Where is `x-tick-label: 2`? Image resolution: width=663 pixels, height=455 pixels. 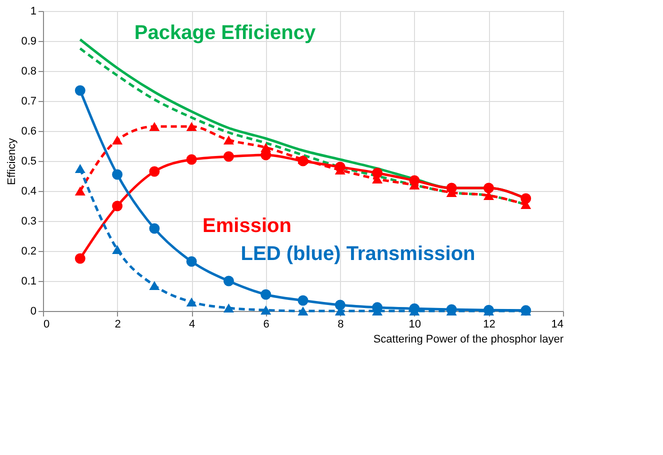
x-tick-label: 2 is located at coordinates (117, 324).